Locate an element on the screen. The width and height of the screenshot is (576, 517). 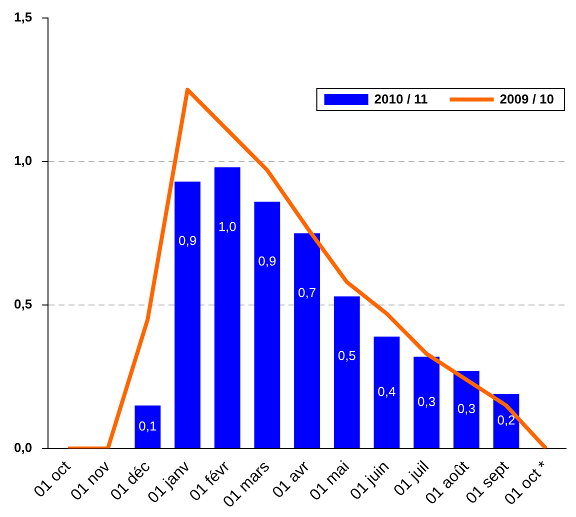
y-tick-label: 1,0 is located at coordinates (23, 160).